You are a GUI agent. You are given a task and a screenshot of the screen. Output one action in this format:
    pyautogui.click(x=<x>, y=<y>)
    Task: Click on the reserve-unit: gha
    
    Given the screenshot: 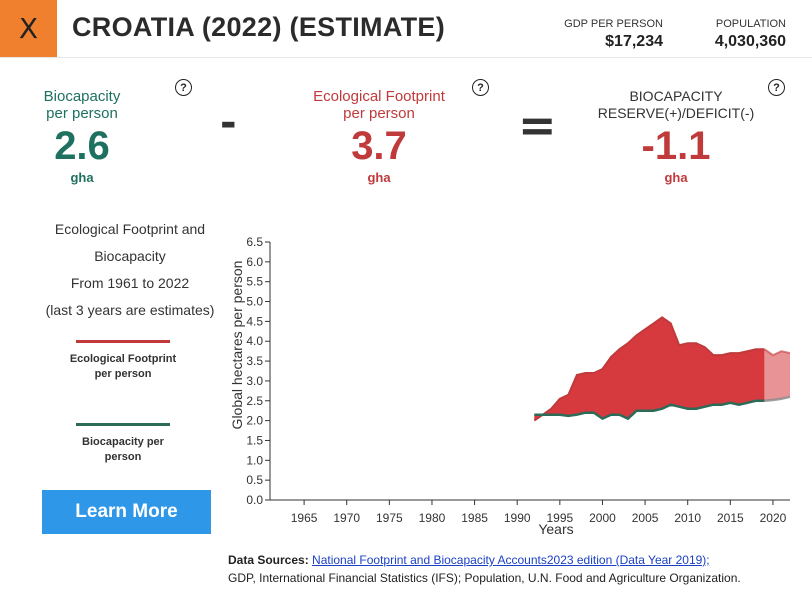 What is the action you would take?
    pyautogui.click(x=676, y=177)
    